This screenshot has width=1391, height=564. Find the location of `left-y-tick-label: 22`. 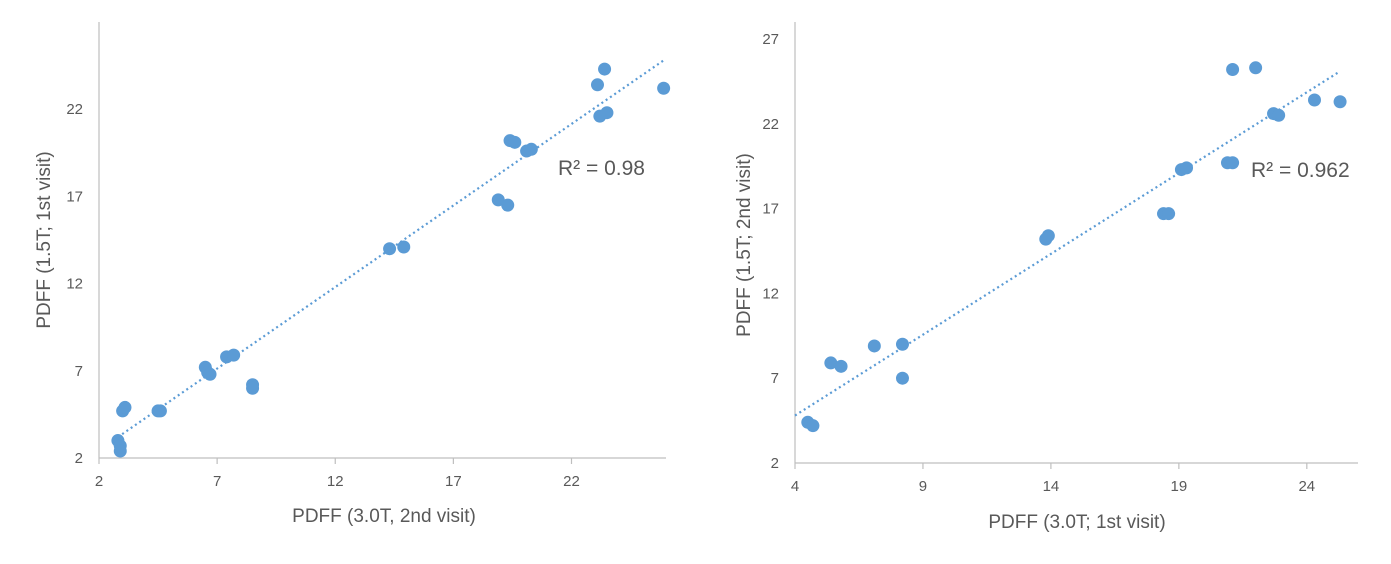

left-y-tick-label: 22 is located at coordinates (74, 109).